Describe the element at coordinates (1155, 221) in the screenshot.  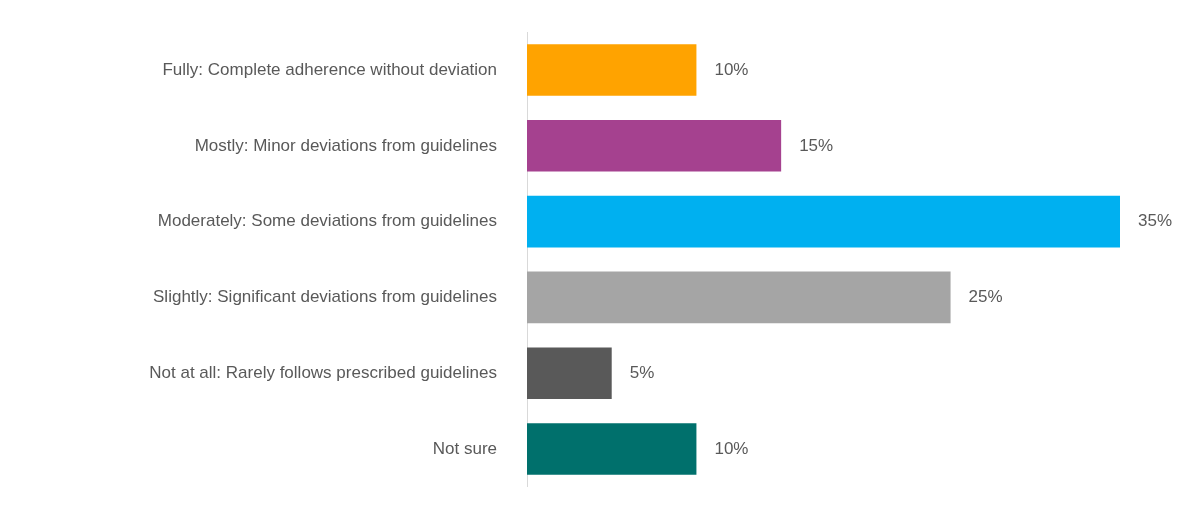
I see `data-label: 35%` at that location.